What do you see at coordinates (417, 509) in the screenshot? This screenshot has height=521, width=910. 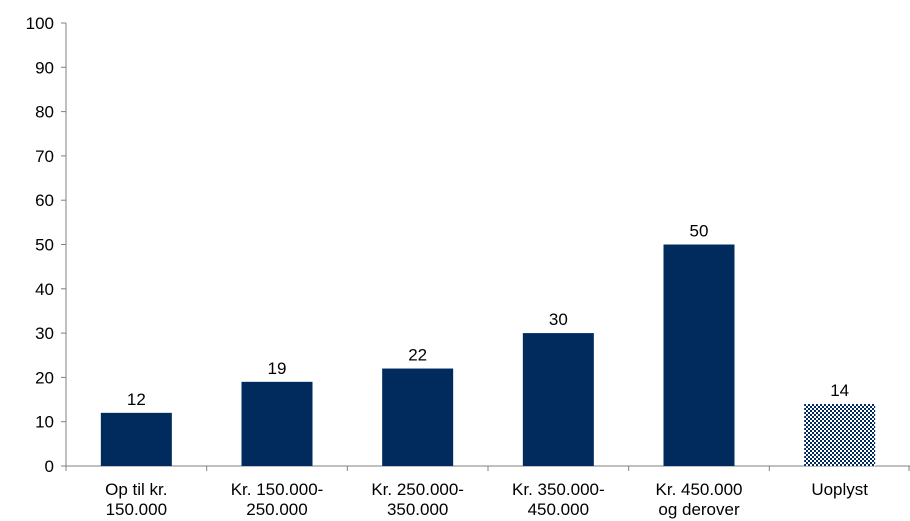 I see `x-category-label-line: 350.000` at bounding box center [417, 509].